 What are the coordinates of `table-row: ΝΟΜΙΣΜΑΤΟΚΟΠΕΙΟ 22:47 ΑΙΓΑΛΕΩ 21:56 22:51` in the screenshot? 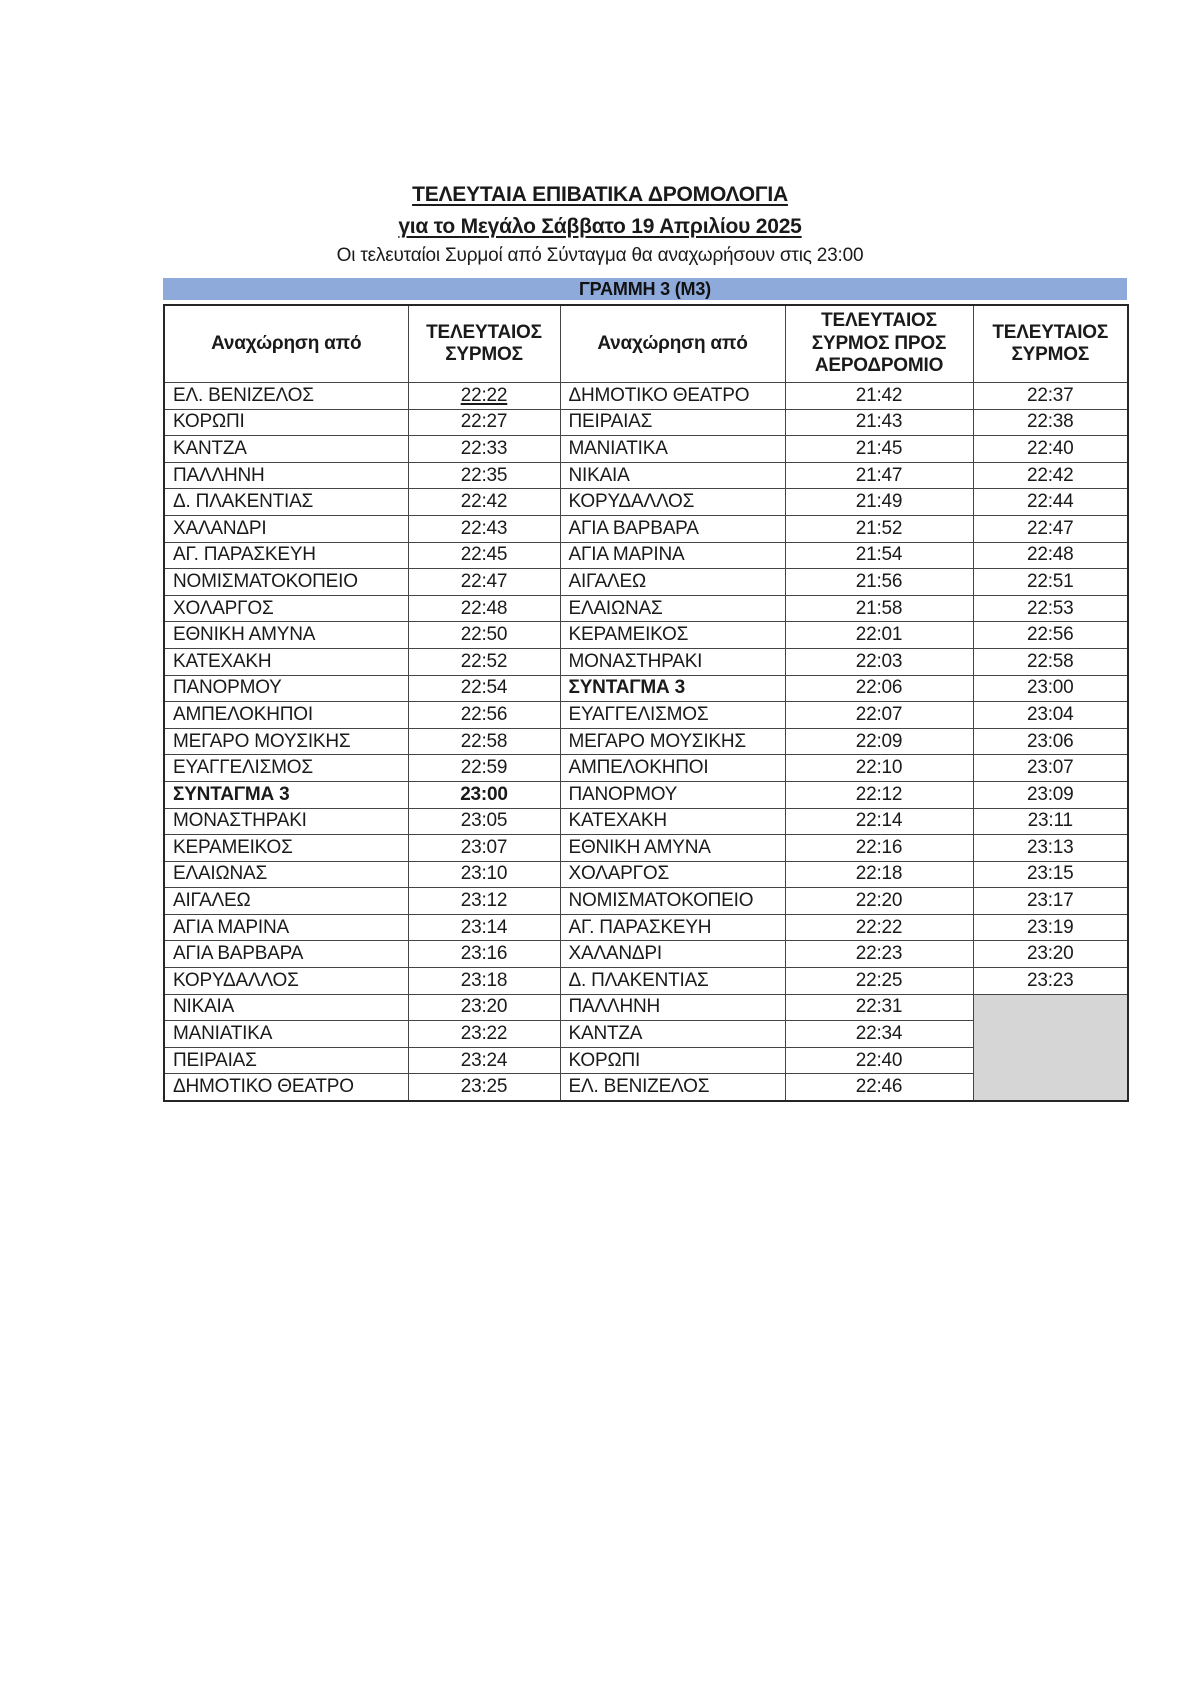 It's located at (646, 582).